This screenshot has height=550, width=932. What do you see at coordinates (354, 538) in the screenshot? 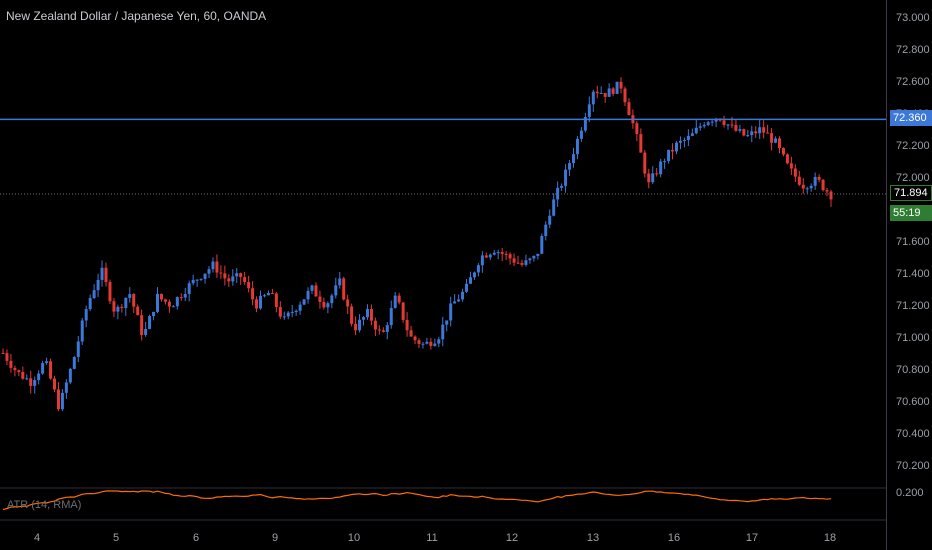
I see `time-tick-label: 10` at bounding box center [354, 538].